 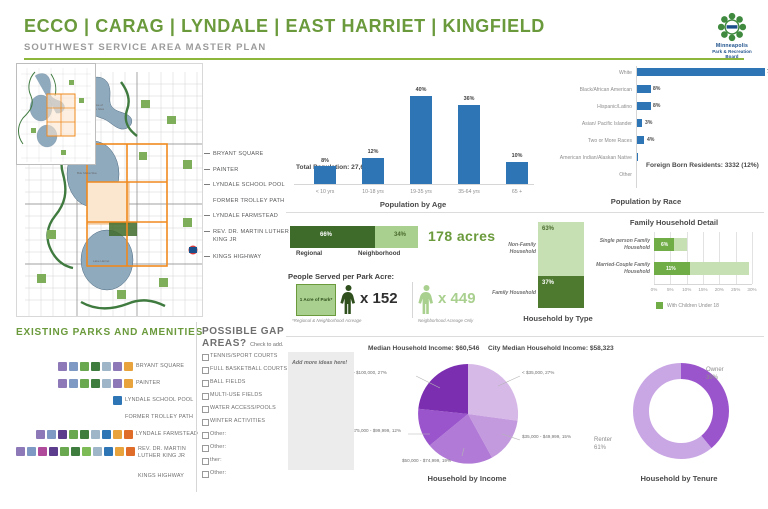 What do you see at coordinates (462, 236) in the screenshot?
I see `total-acres-value: 178 acres` at bounding box center [462, 236].